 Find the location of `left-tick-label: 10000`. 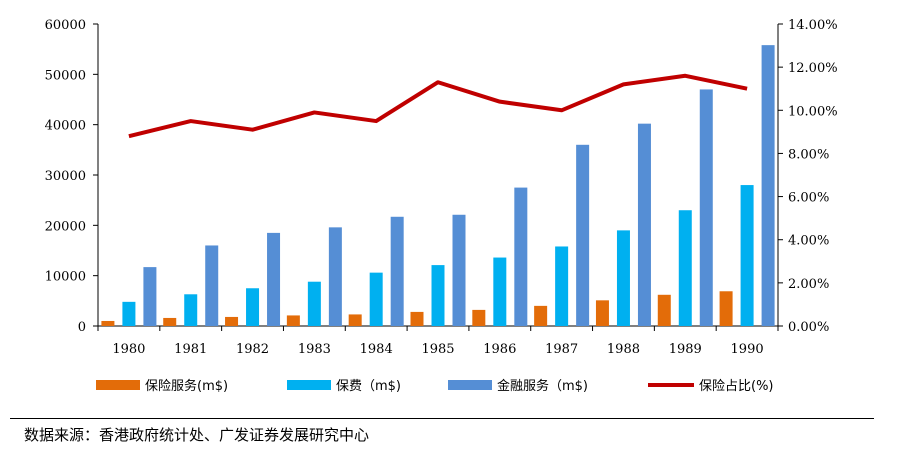

left-tick-label: 10000 is located at coordinates (65, 277).